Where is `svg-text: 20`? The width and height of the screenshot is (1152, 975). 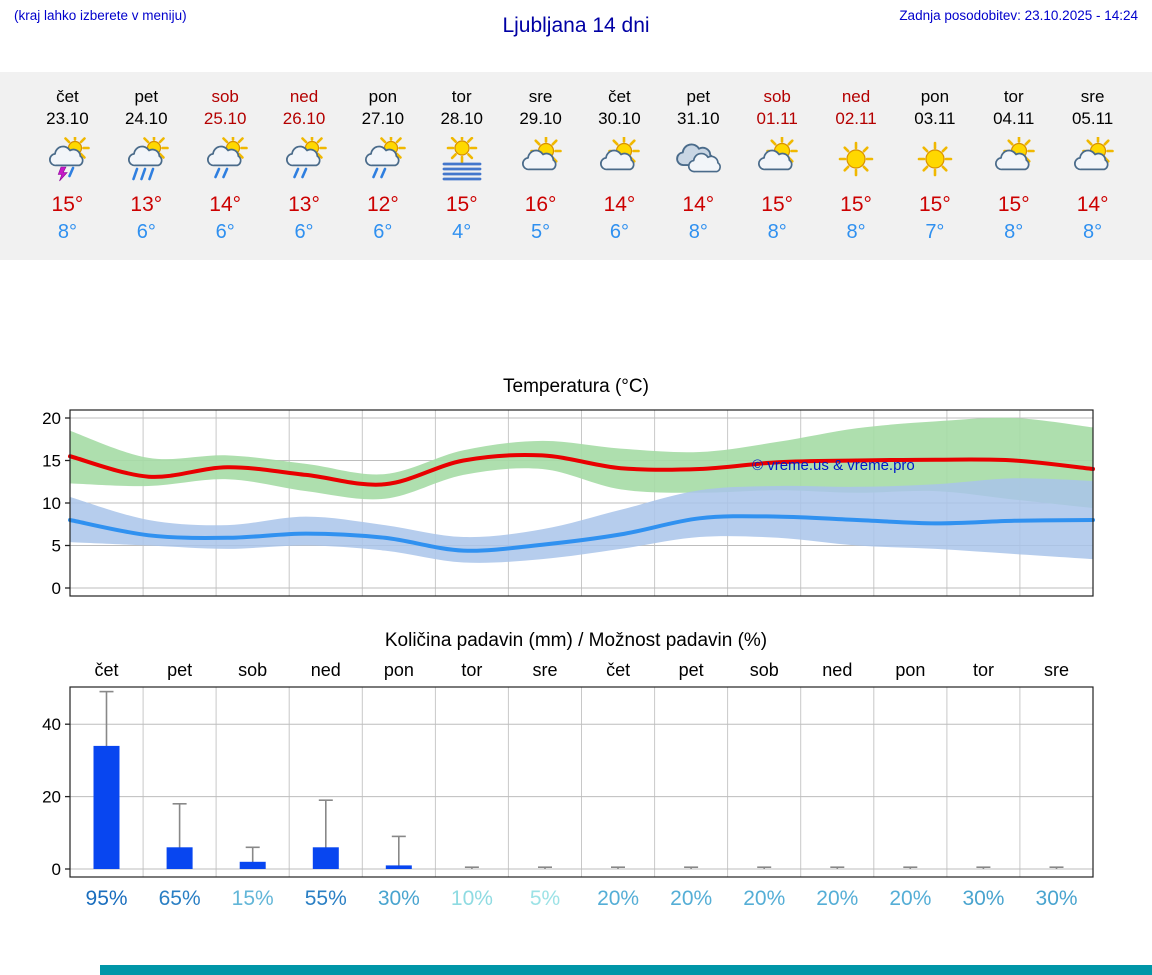 svg-text: 20 is located at coordinates (51, 418).